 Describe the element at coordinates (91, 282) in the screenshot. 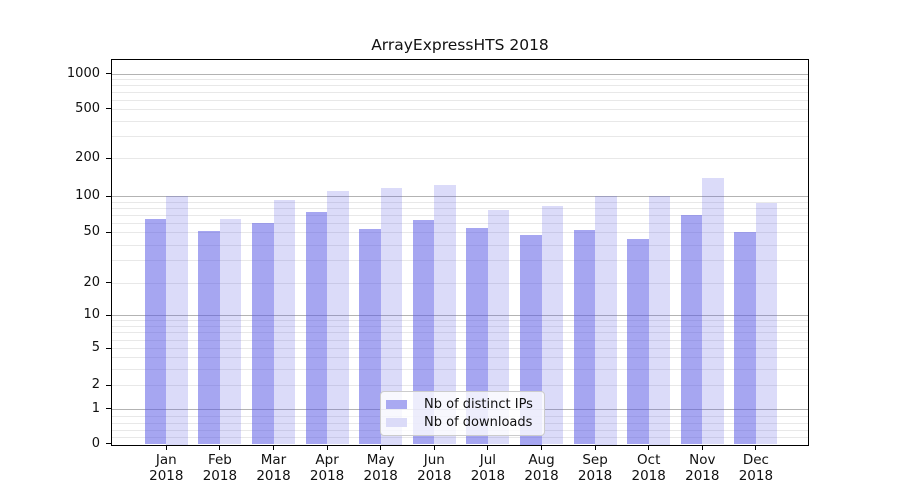

I see `y-tick-label-20: 20` at that location.